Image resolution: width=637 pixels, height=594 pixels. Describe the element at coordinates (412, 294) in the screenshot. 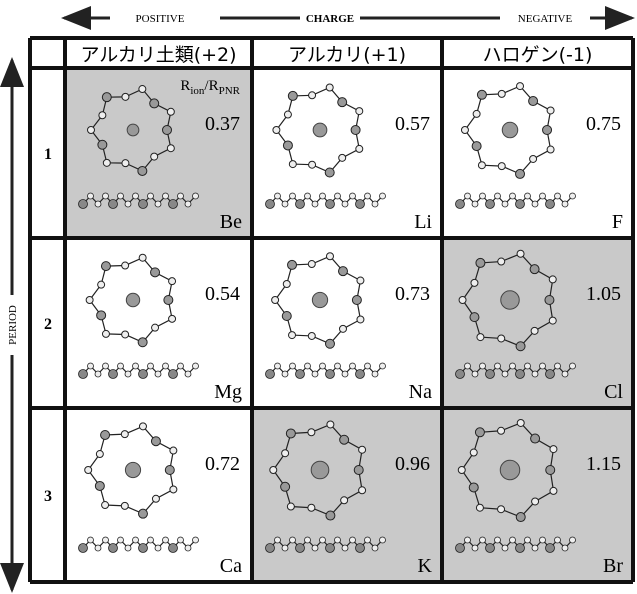

I see `ratio-value: 0.73` at that location.